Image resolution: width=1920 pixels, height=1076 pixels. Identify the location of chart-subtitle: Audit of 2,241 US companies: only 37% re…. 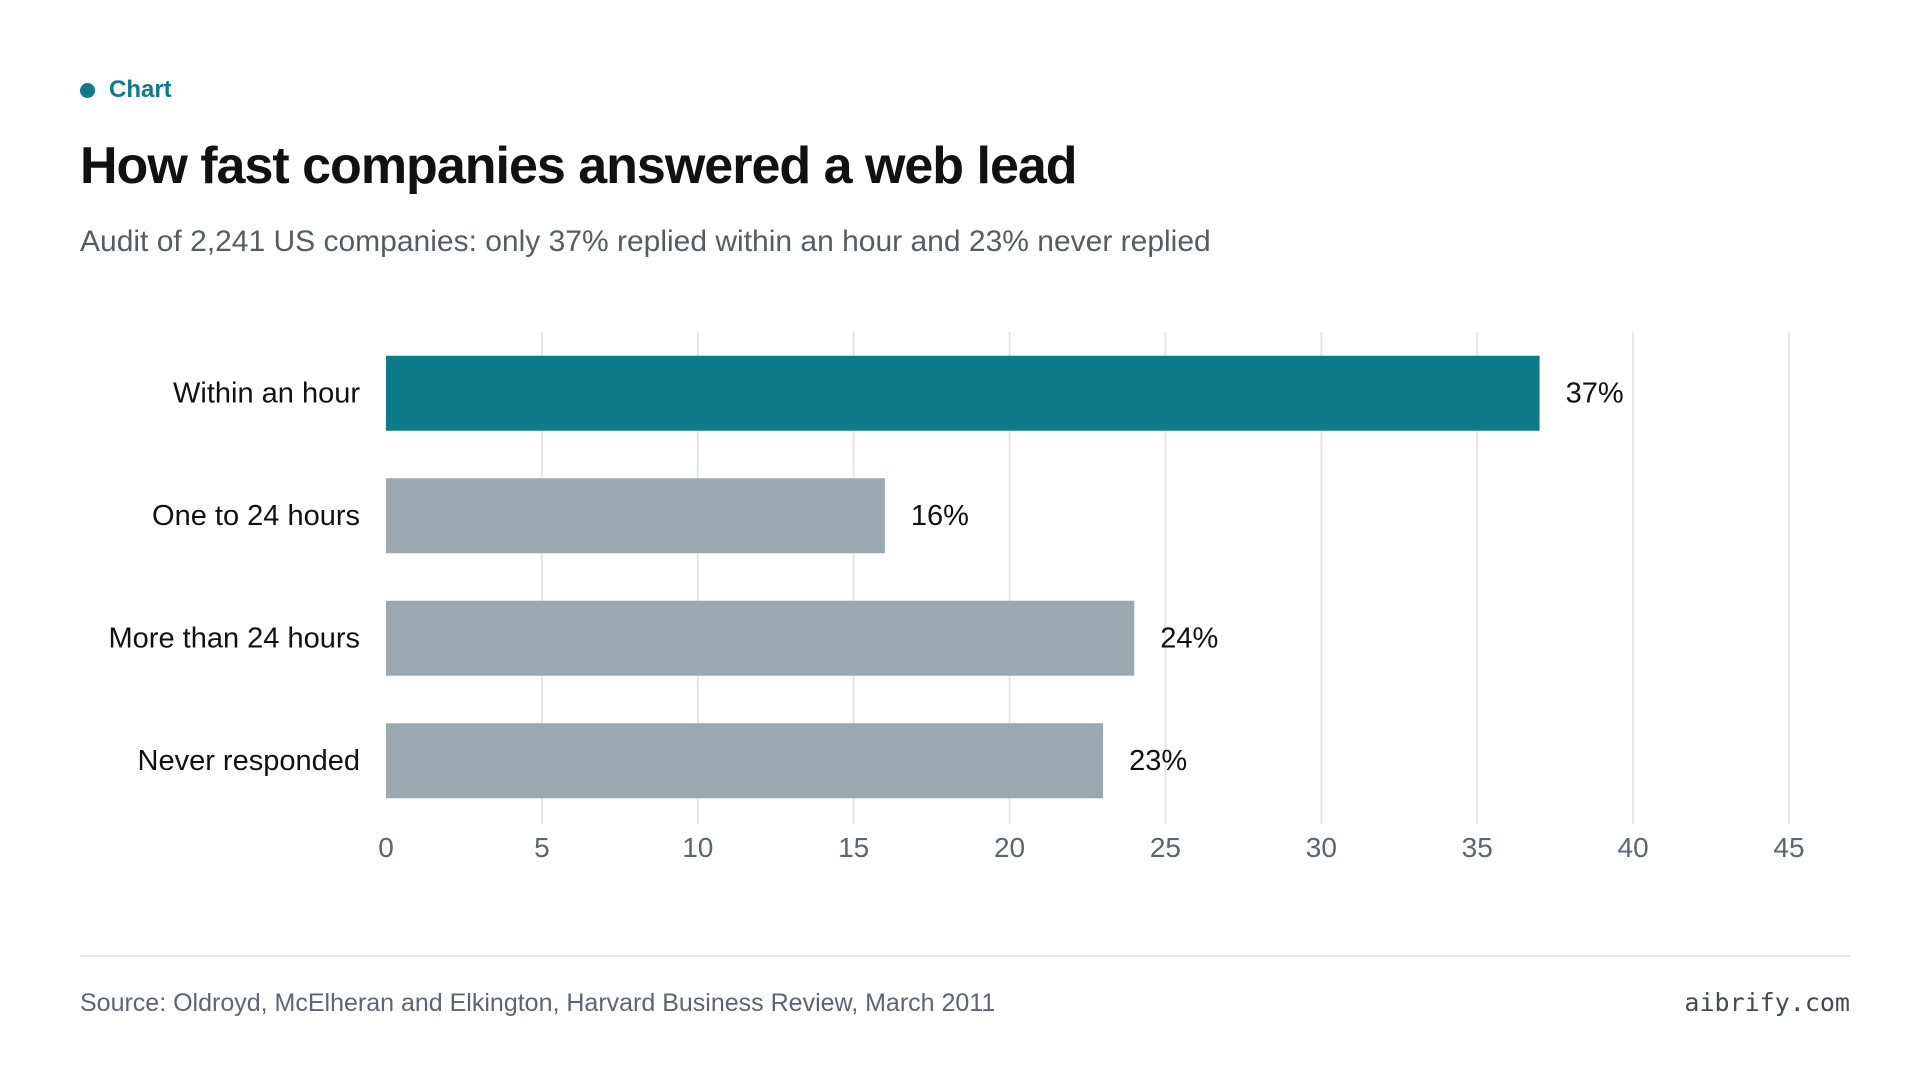
(645, 241).